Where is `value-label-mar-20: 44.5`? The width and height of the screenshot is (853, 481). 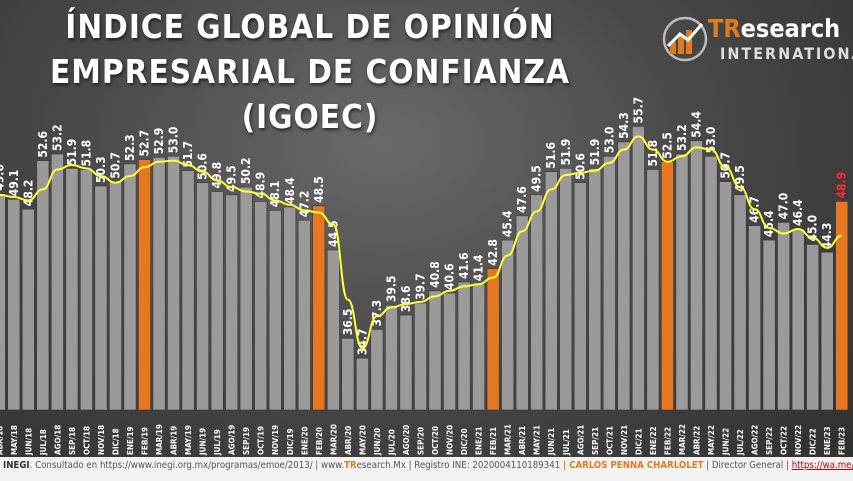 value-label-mar-20: 44.5 is located at coordinates (333, 233).